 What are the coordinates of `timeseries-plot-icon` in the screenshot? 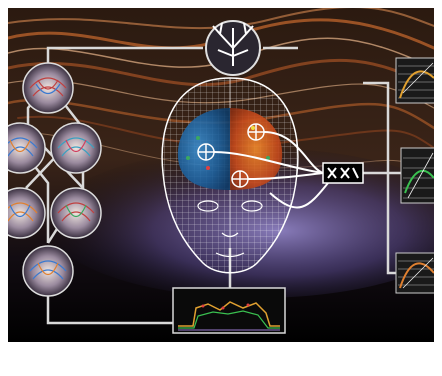 It's located at (229, 310).